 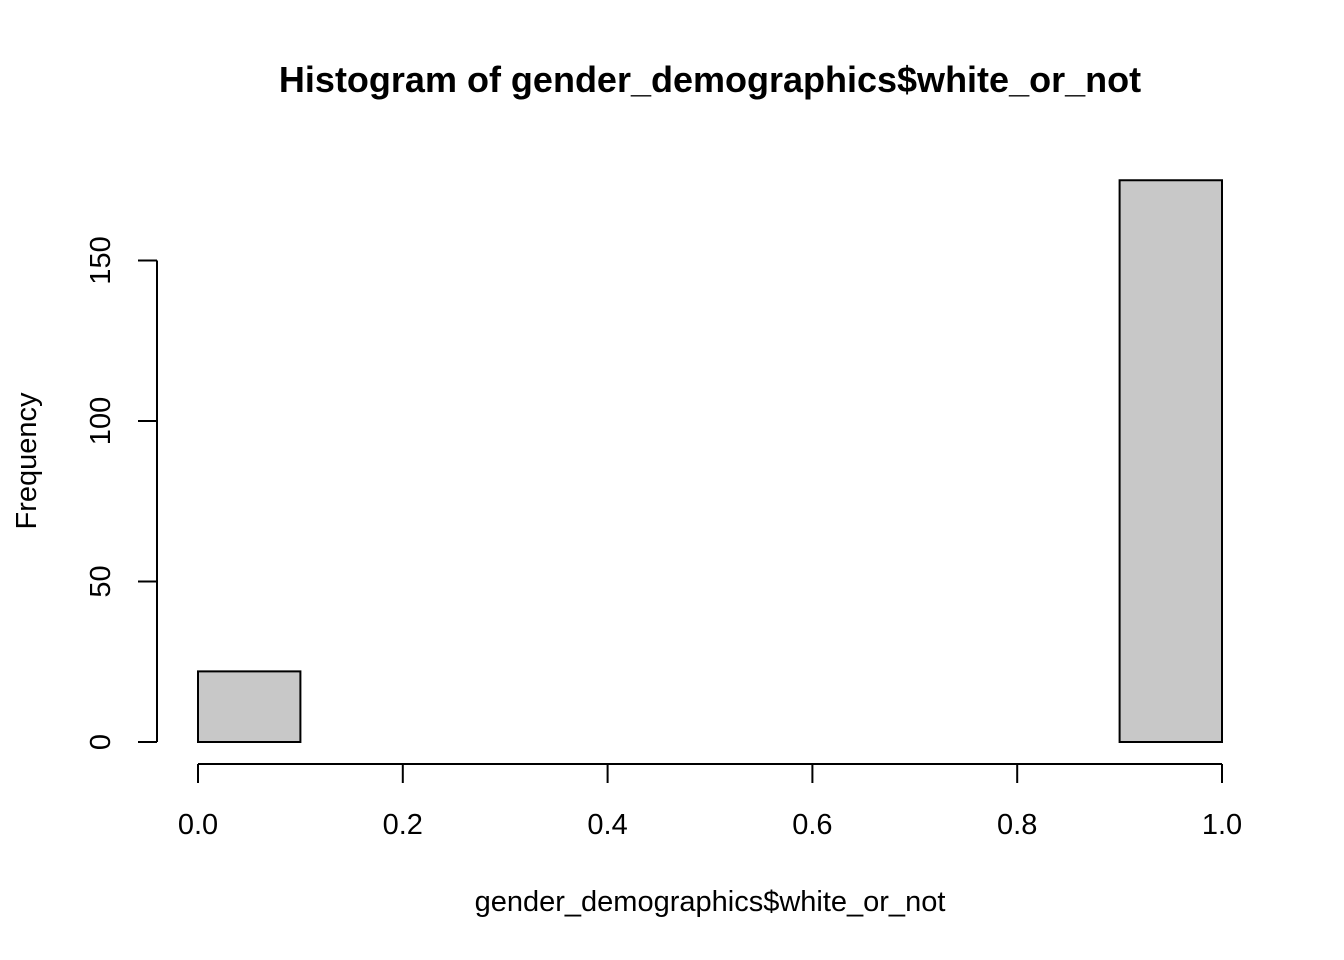 I want to click on x-axis-label: gender_demographics$white_or_not, so click(x=710, y=902).